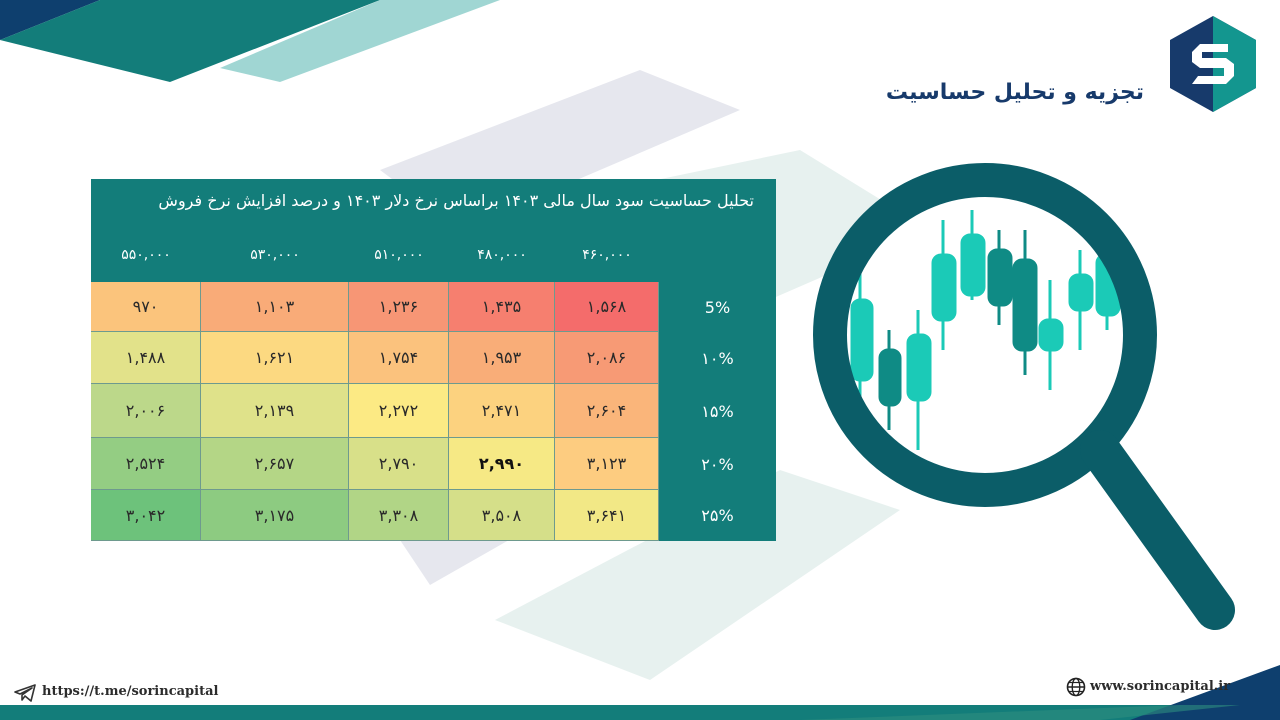  Describe the element at coordinates (607, 358) in the screenshot. I see `table-cell: ۲,۰۸۶` at that location.